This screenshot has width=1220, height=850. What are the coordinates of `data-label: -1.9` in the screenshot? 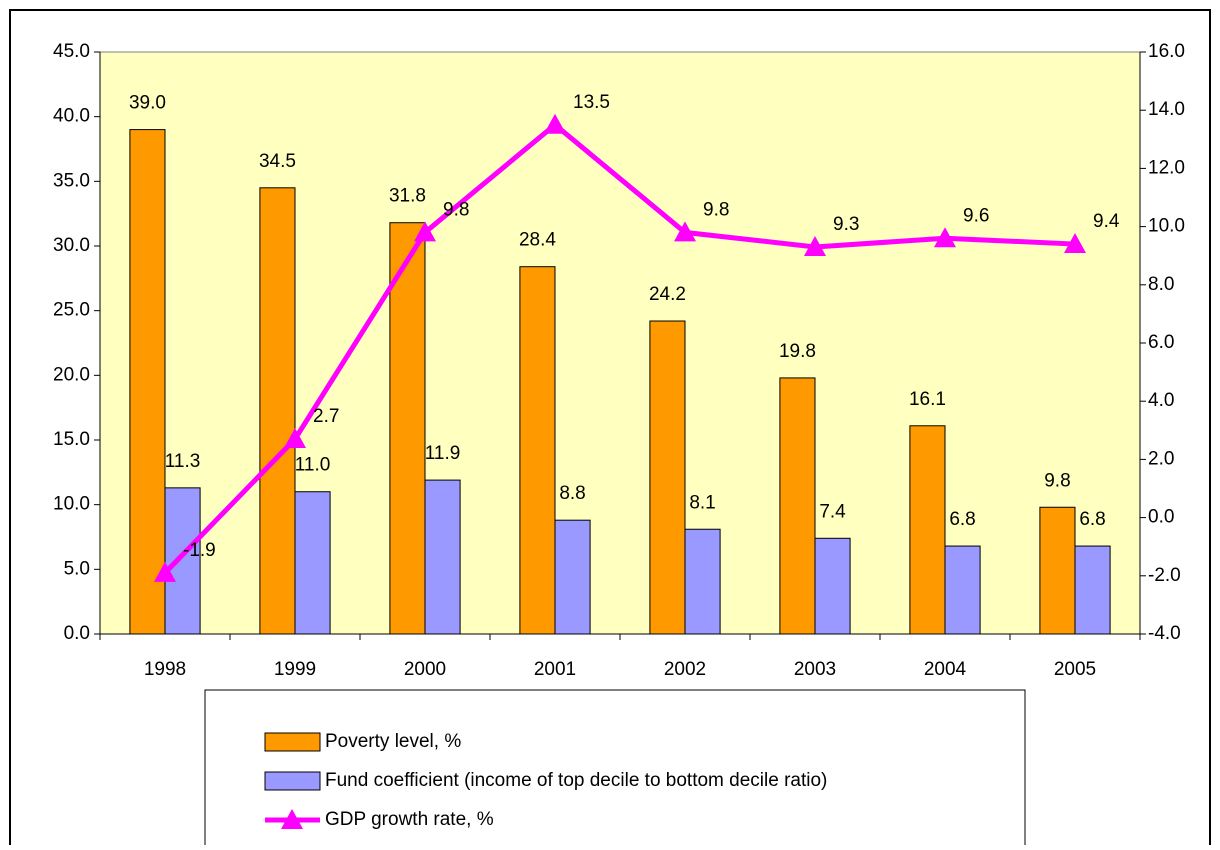 It's located at (199, 550).